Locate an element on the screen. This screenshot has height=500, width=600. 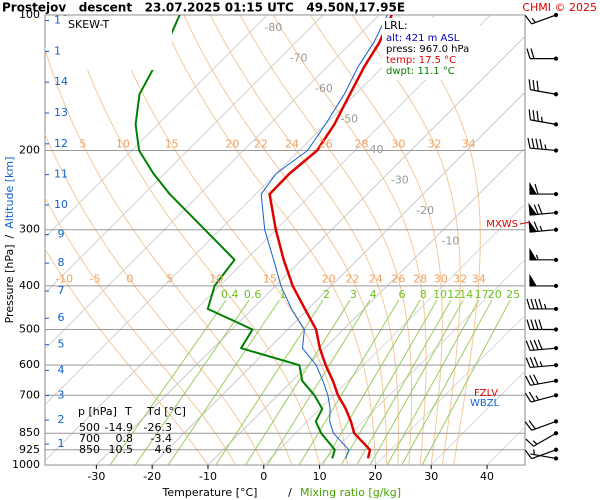
altitude-tick-label: 12 is located at coordinates (61, 143).